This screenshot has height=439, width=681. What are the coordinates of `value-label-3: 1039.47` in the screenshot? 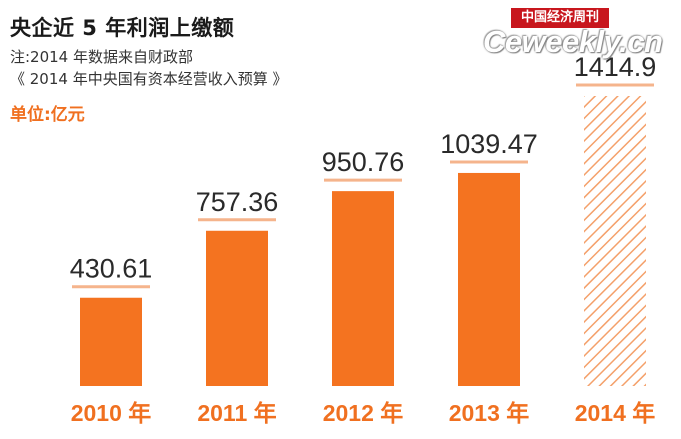 It's located at (489, 144).